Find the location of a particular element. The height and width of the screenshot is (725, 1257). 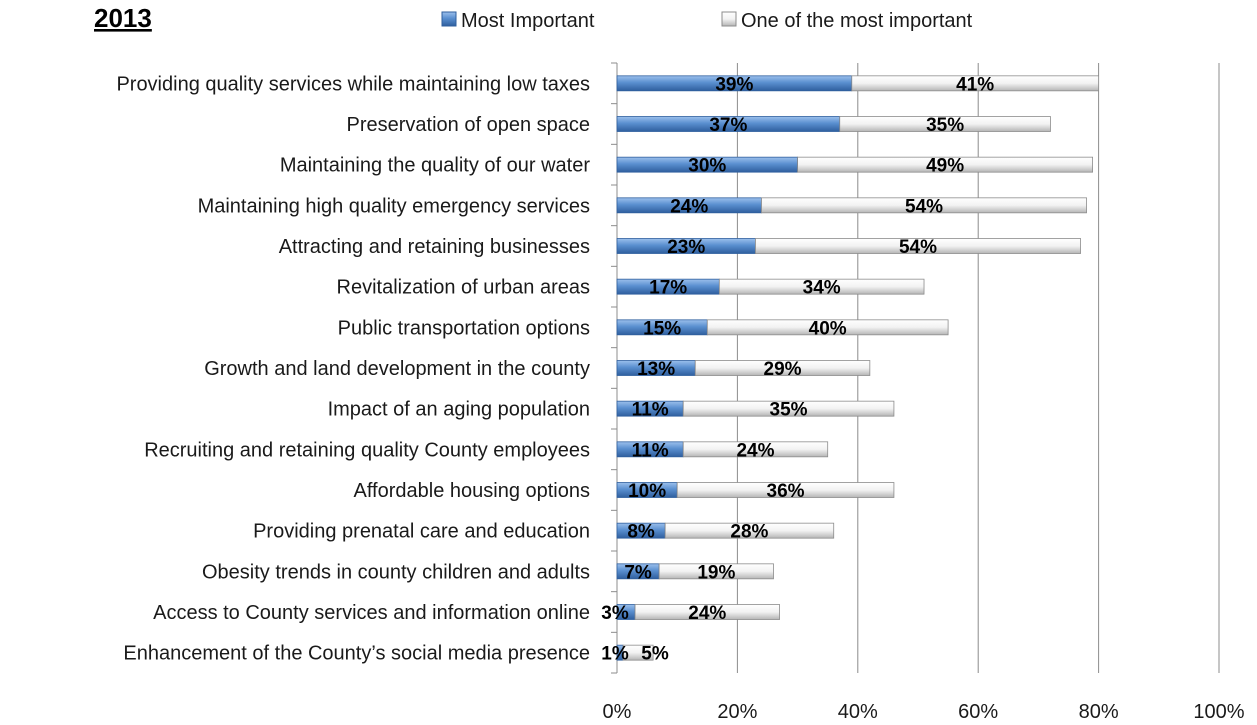

category-label: Attracting and retaining businesses is located at coordinates (434, 247).